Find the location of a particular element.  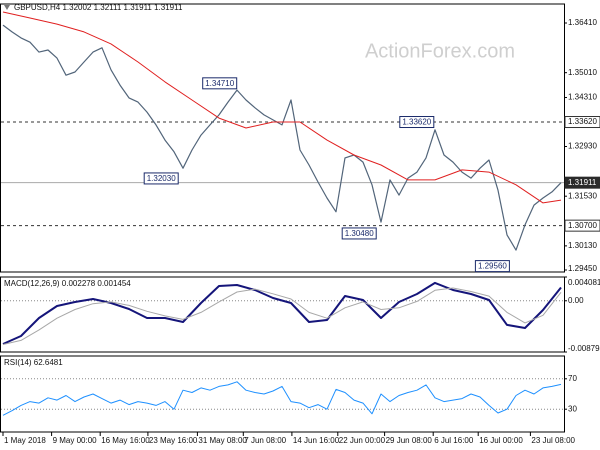

level-label: 1.31911 is located at coordinates (582, 182).